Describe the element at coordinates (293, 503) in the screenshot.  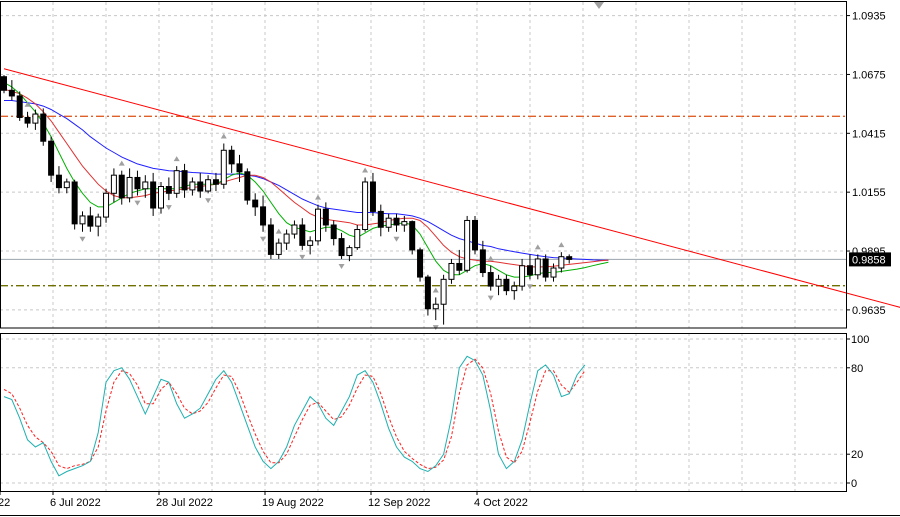
I see `time-tick-label: 19 Aug 2022` at that location.